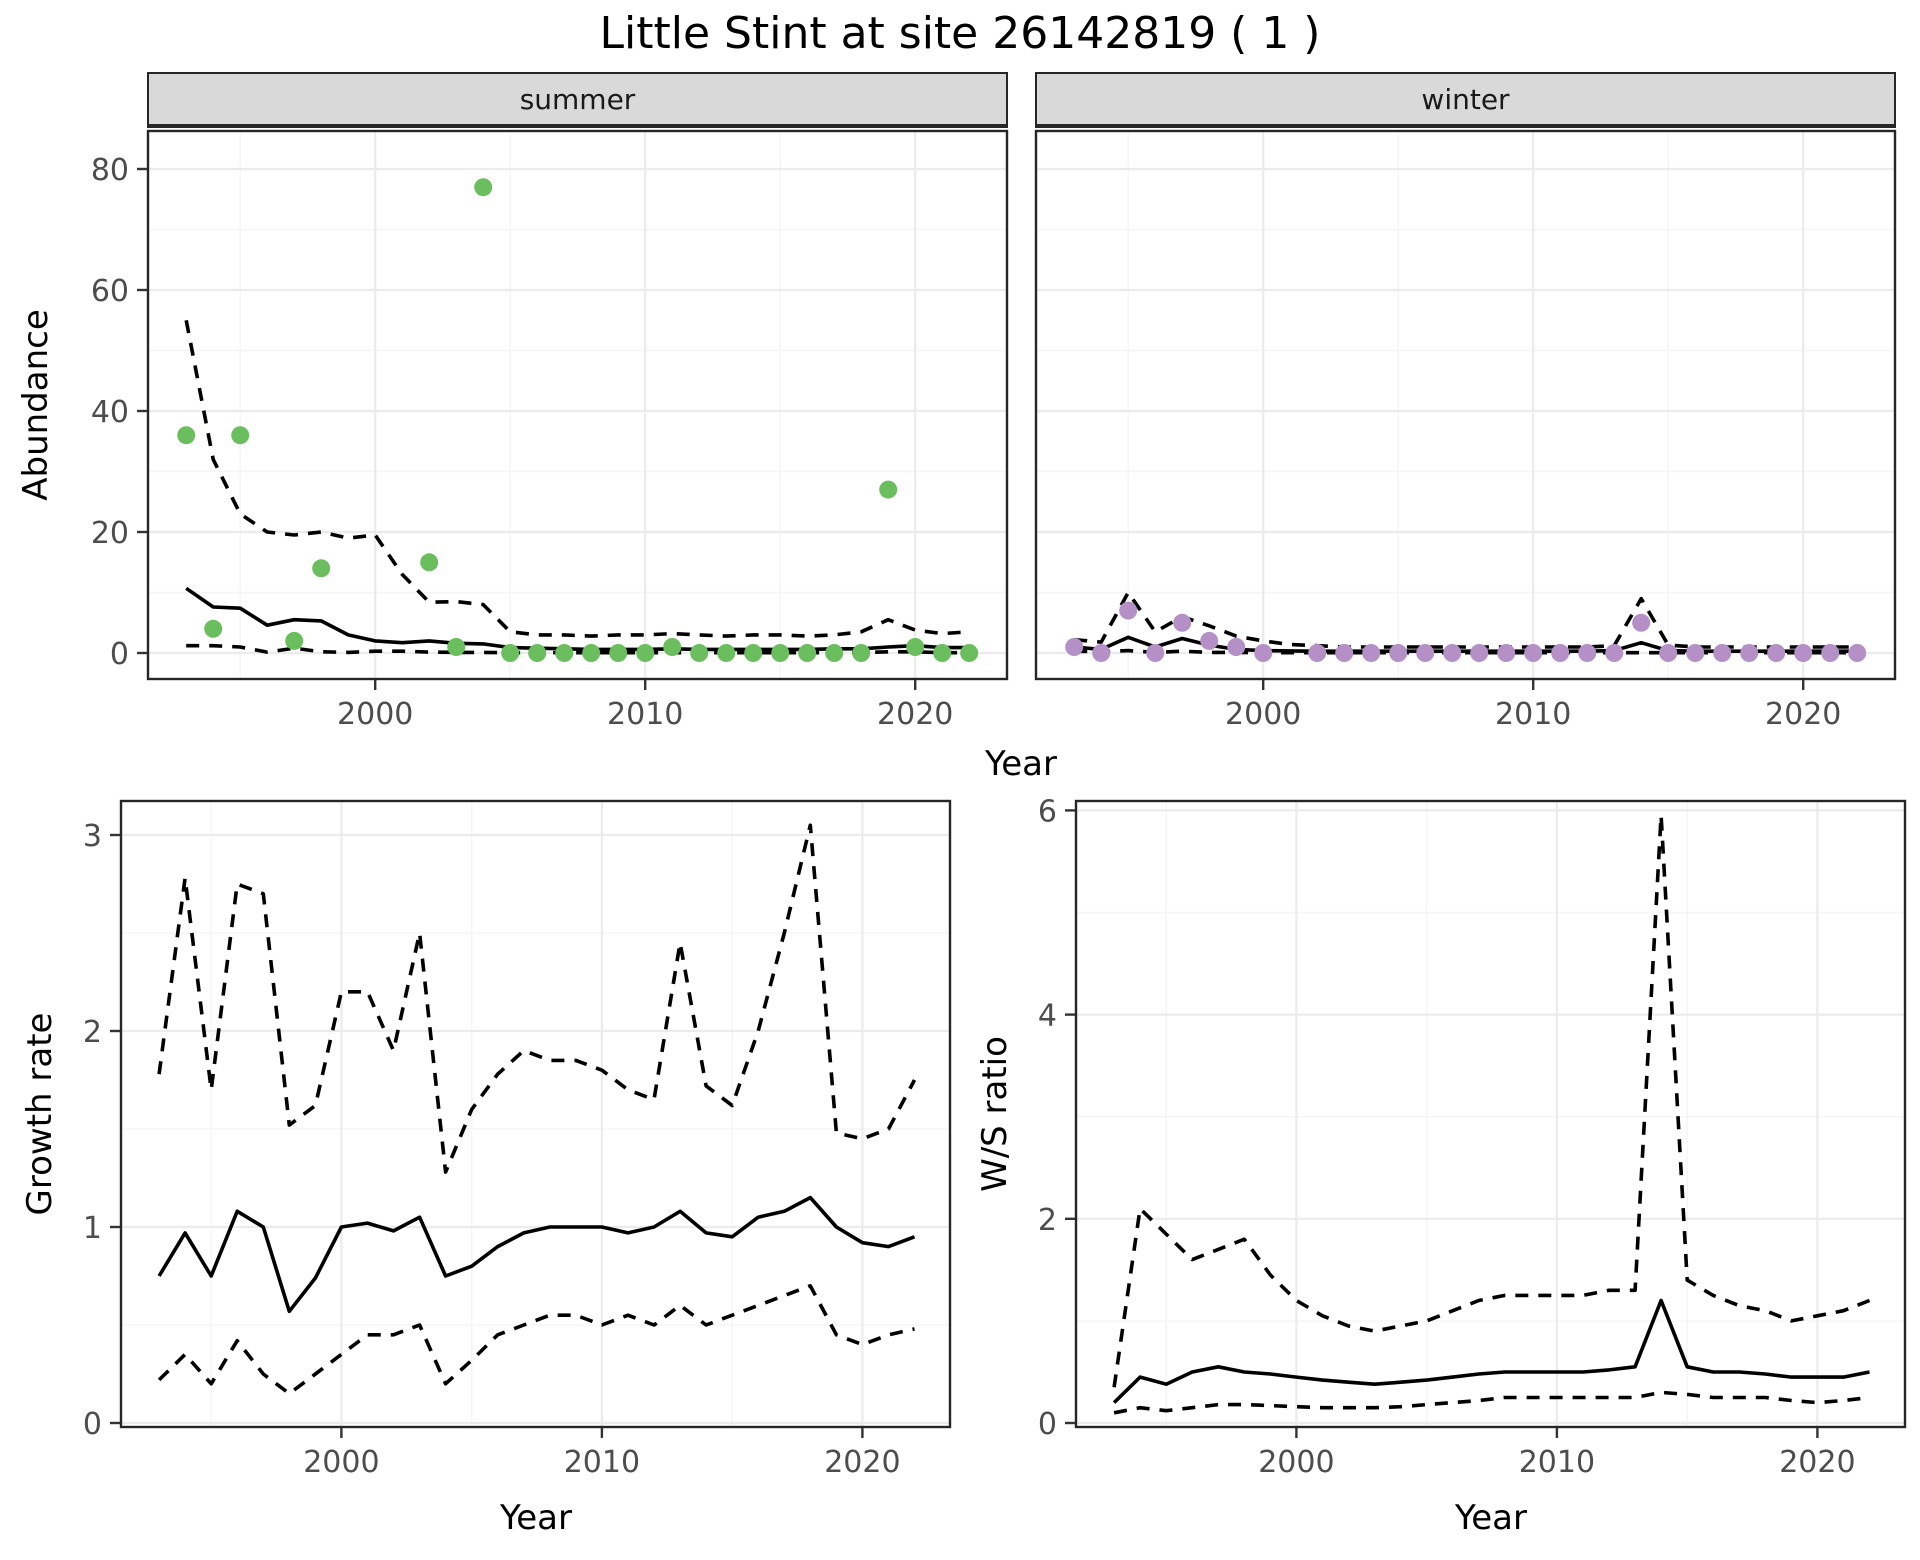  I want to click on growth-year-axis-title: Year, so click(536, 1518).